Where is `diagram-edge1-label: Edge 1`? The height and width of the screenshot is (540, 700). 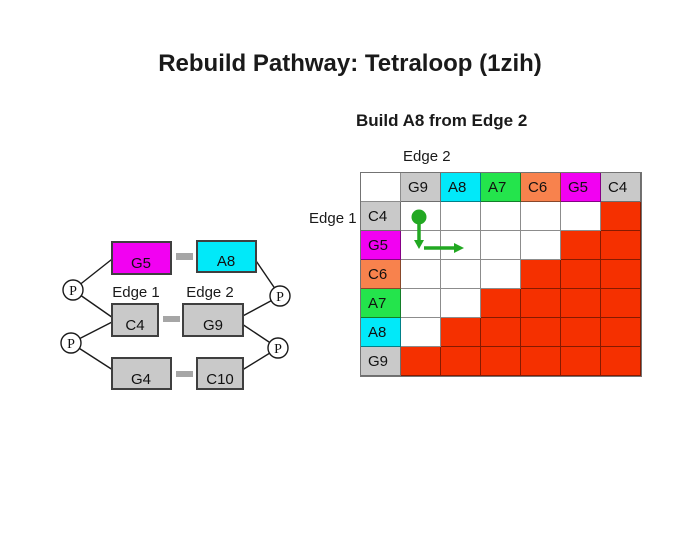 diagram-edge1-label: Edge 1 is located at coordinates (136, 292).